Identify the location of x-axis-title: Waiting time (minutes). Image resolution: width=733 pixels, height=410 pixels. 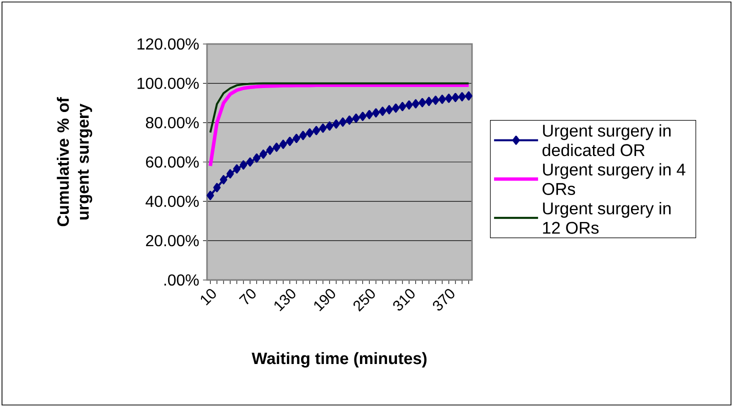
(339, 360).